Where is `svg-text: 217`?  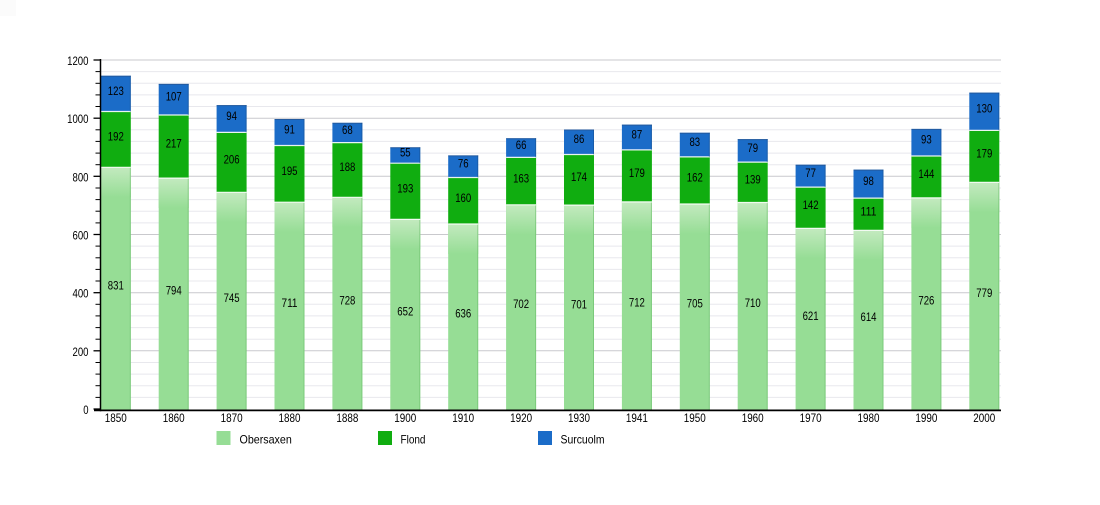 svg-text: 217 is located at coordinates (174, 144).